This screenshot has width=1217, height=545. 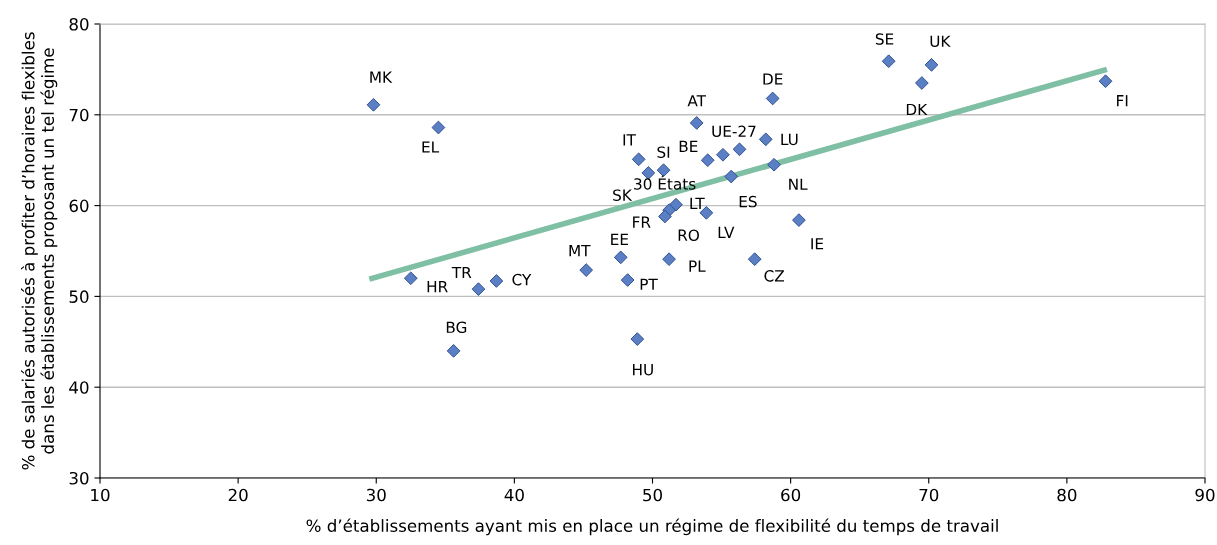 What do you see at coordinates (697, 266) in the screenshot?
I see `annotation: PL` at bounding box center [697, 266].